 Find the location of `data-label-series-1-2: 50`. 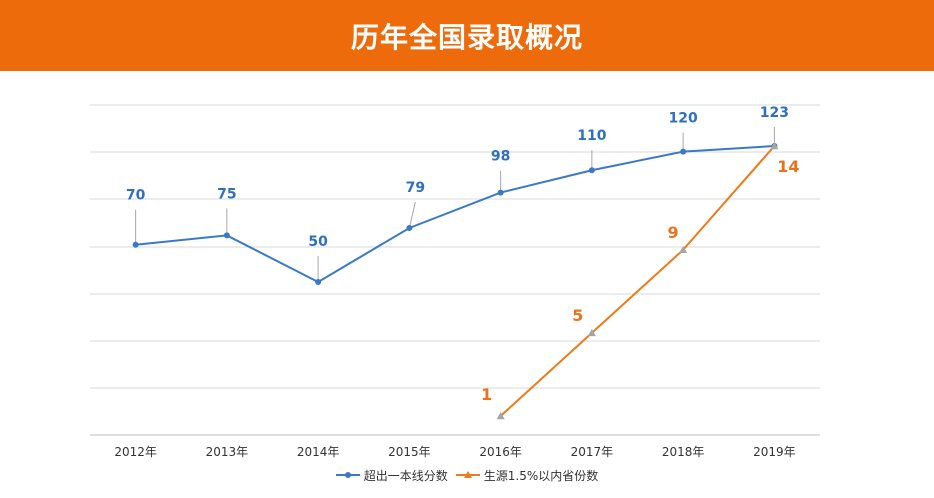

data-label-series-1-2: 50 is located at coordinates (318, 242).